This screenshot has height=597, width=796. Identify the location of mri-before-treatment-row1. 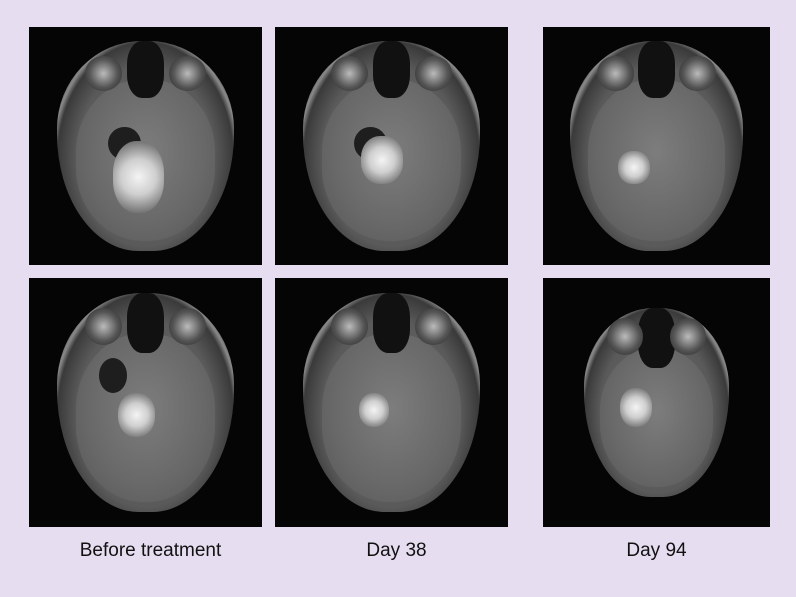
(145, 146).